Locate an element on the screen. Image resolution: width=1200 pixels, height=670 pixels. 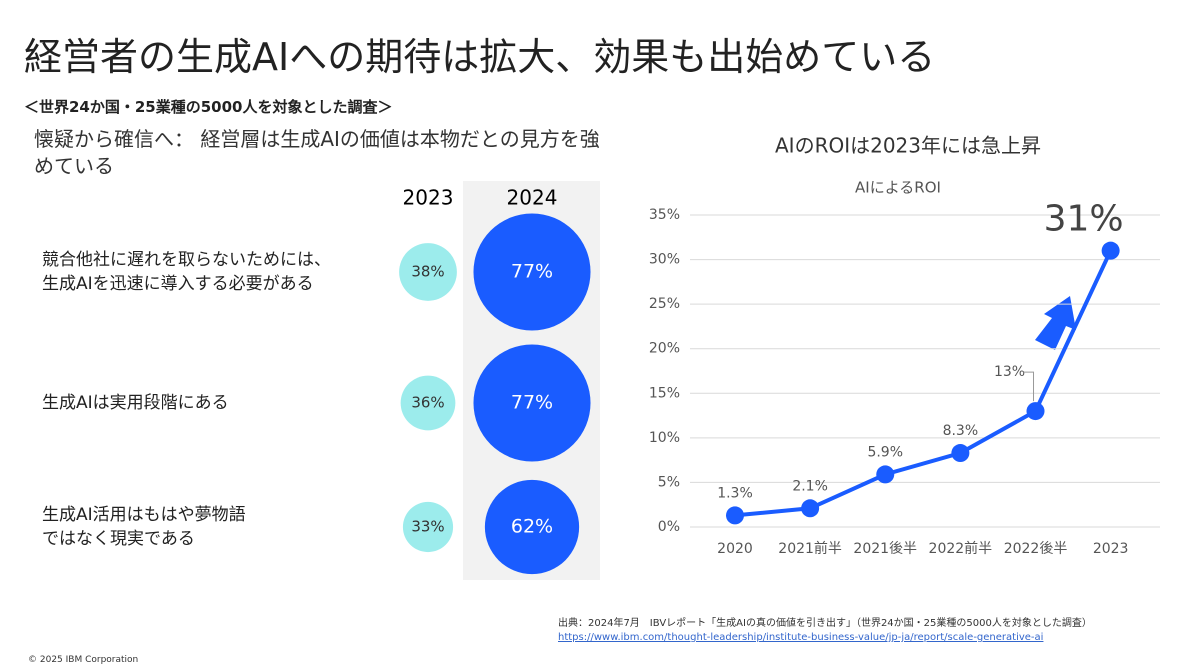
x-tick-label: 2020 is located at coordinates (735, 549).